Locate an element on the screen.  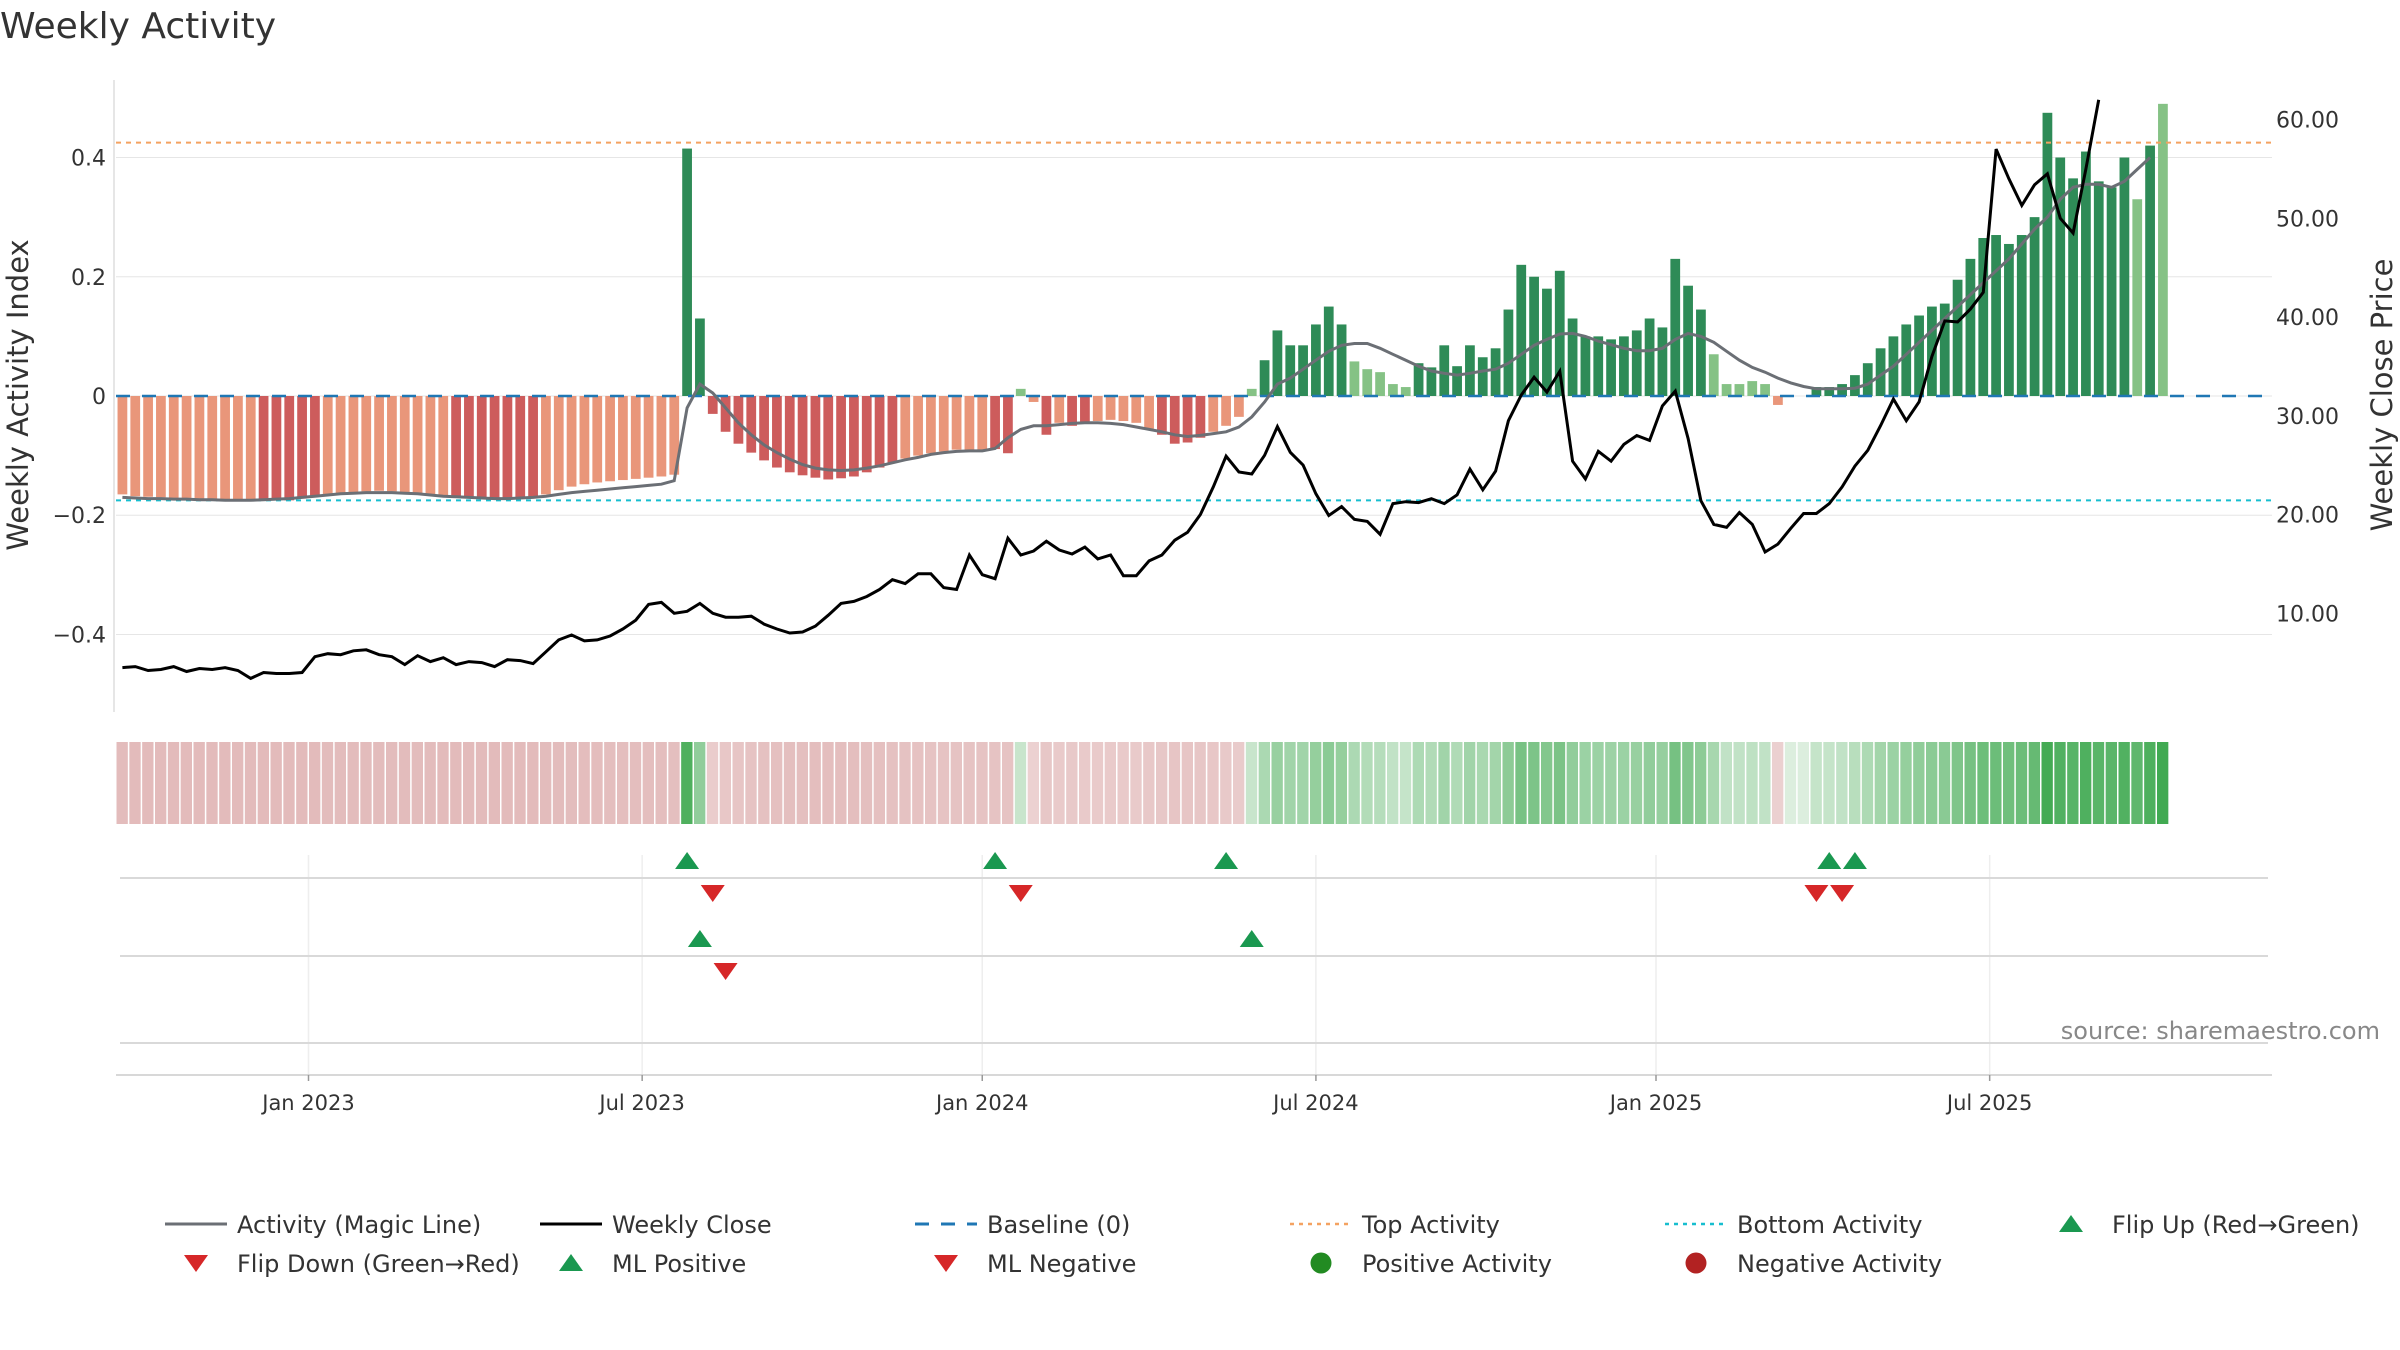
flip-down-marker is located at coordinates (712, 893).